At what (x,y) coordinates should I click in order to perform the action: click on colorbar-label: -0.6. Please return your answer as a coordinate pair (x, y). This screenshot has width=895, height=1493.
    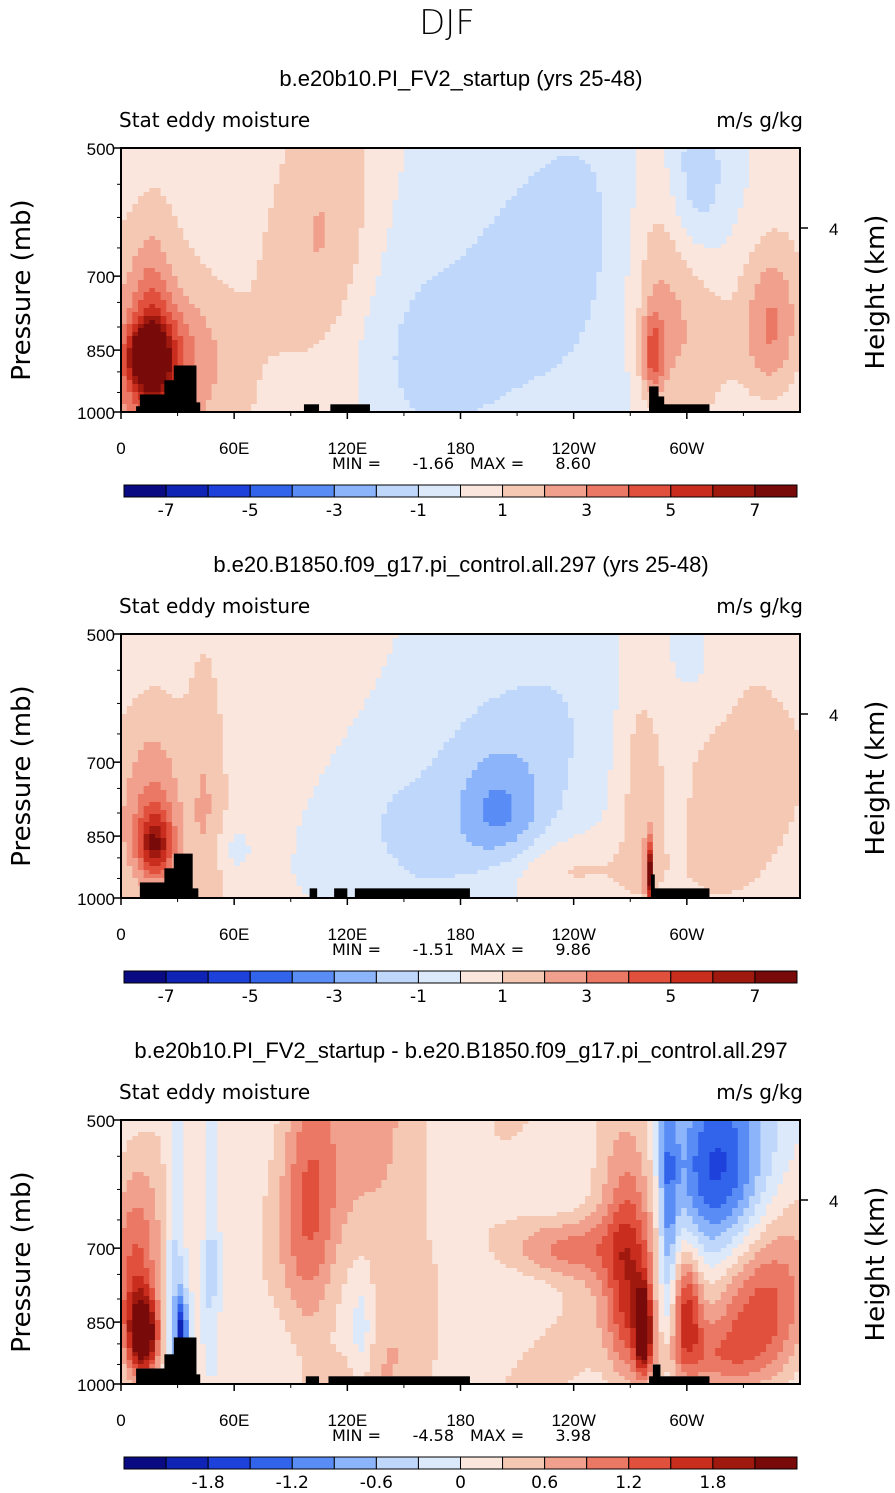
    Looking at the image, I should click on (376, 1483).